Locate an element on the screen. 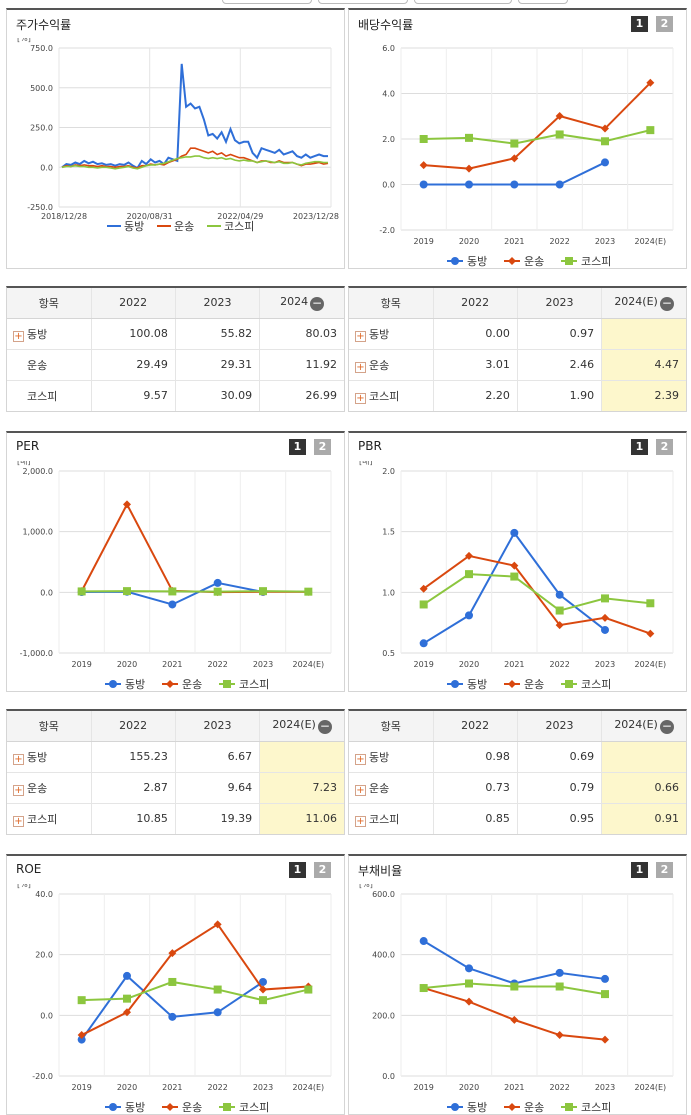 This screenshot has height=1115, width=691. y-tick-label: 600.0 is located at coordinates (383, 894).